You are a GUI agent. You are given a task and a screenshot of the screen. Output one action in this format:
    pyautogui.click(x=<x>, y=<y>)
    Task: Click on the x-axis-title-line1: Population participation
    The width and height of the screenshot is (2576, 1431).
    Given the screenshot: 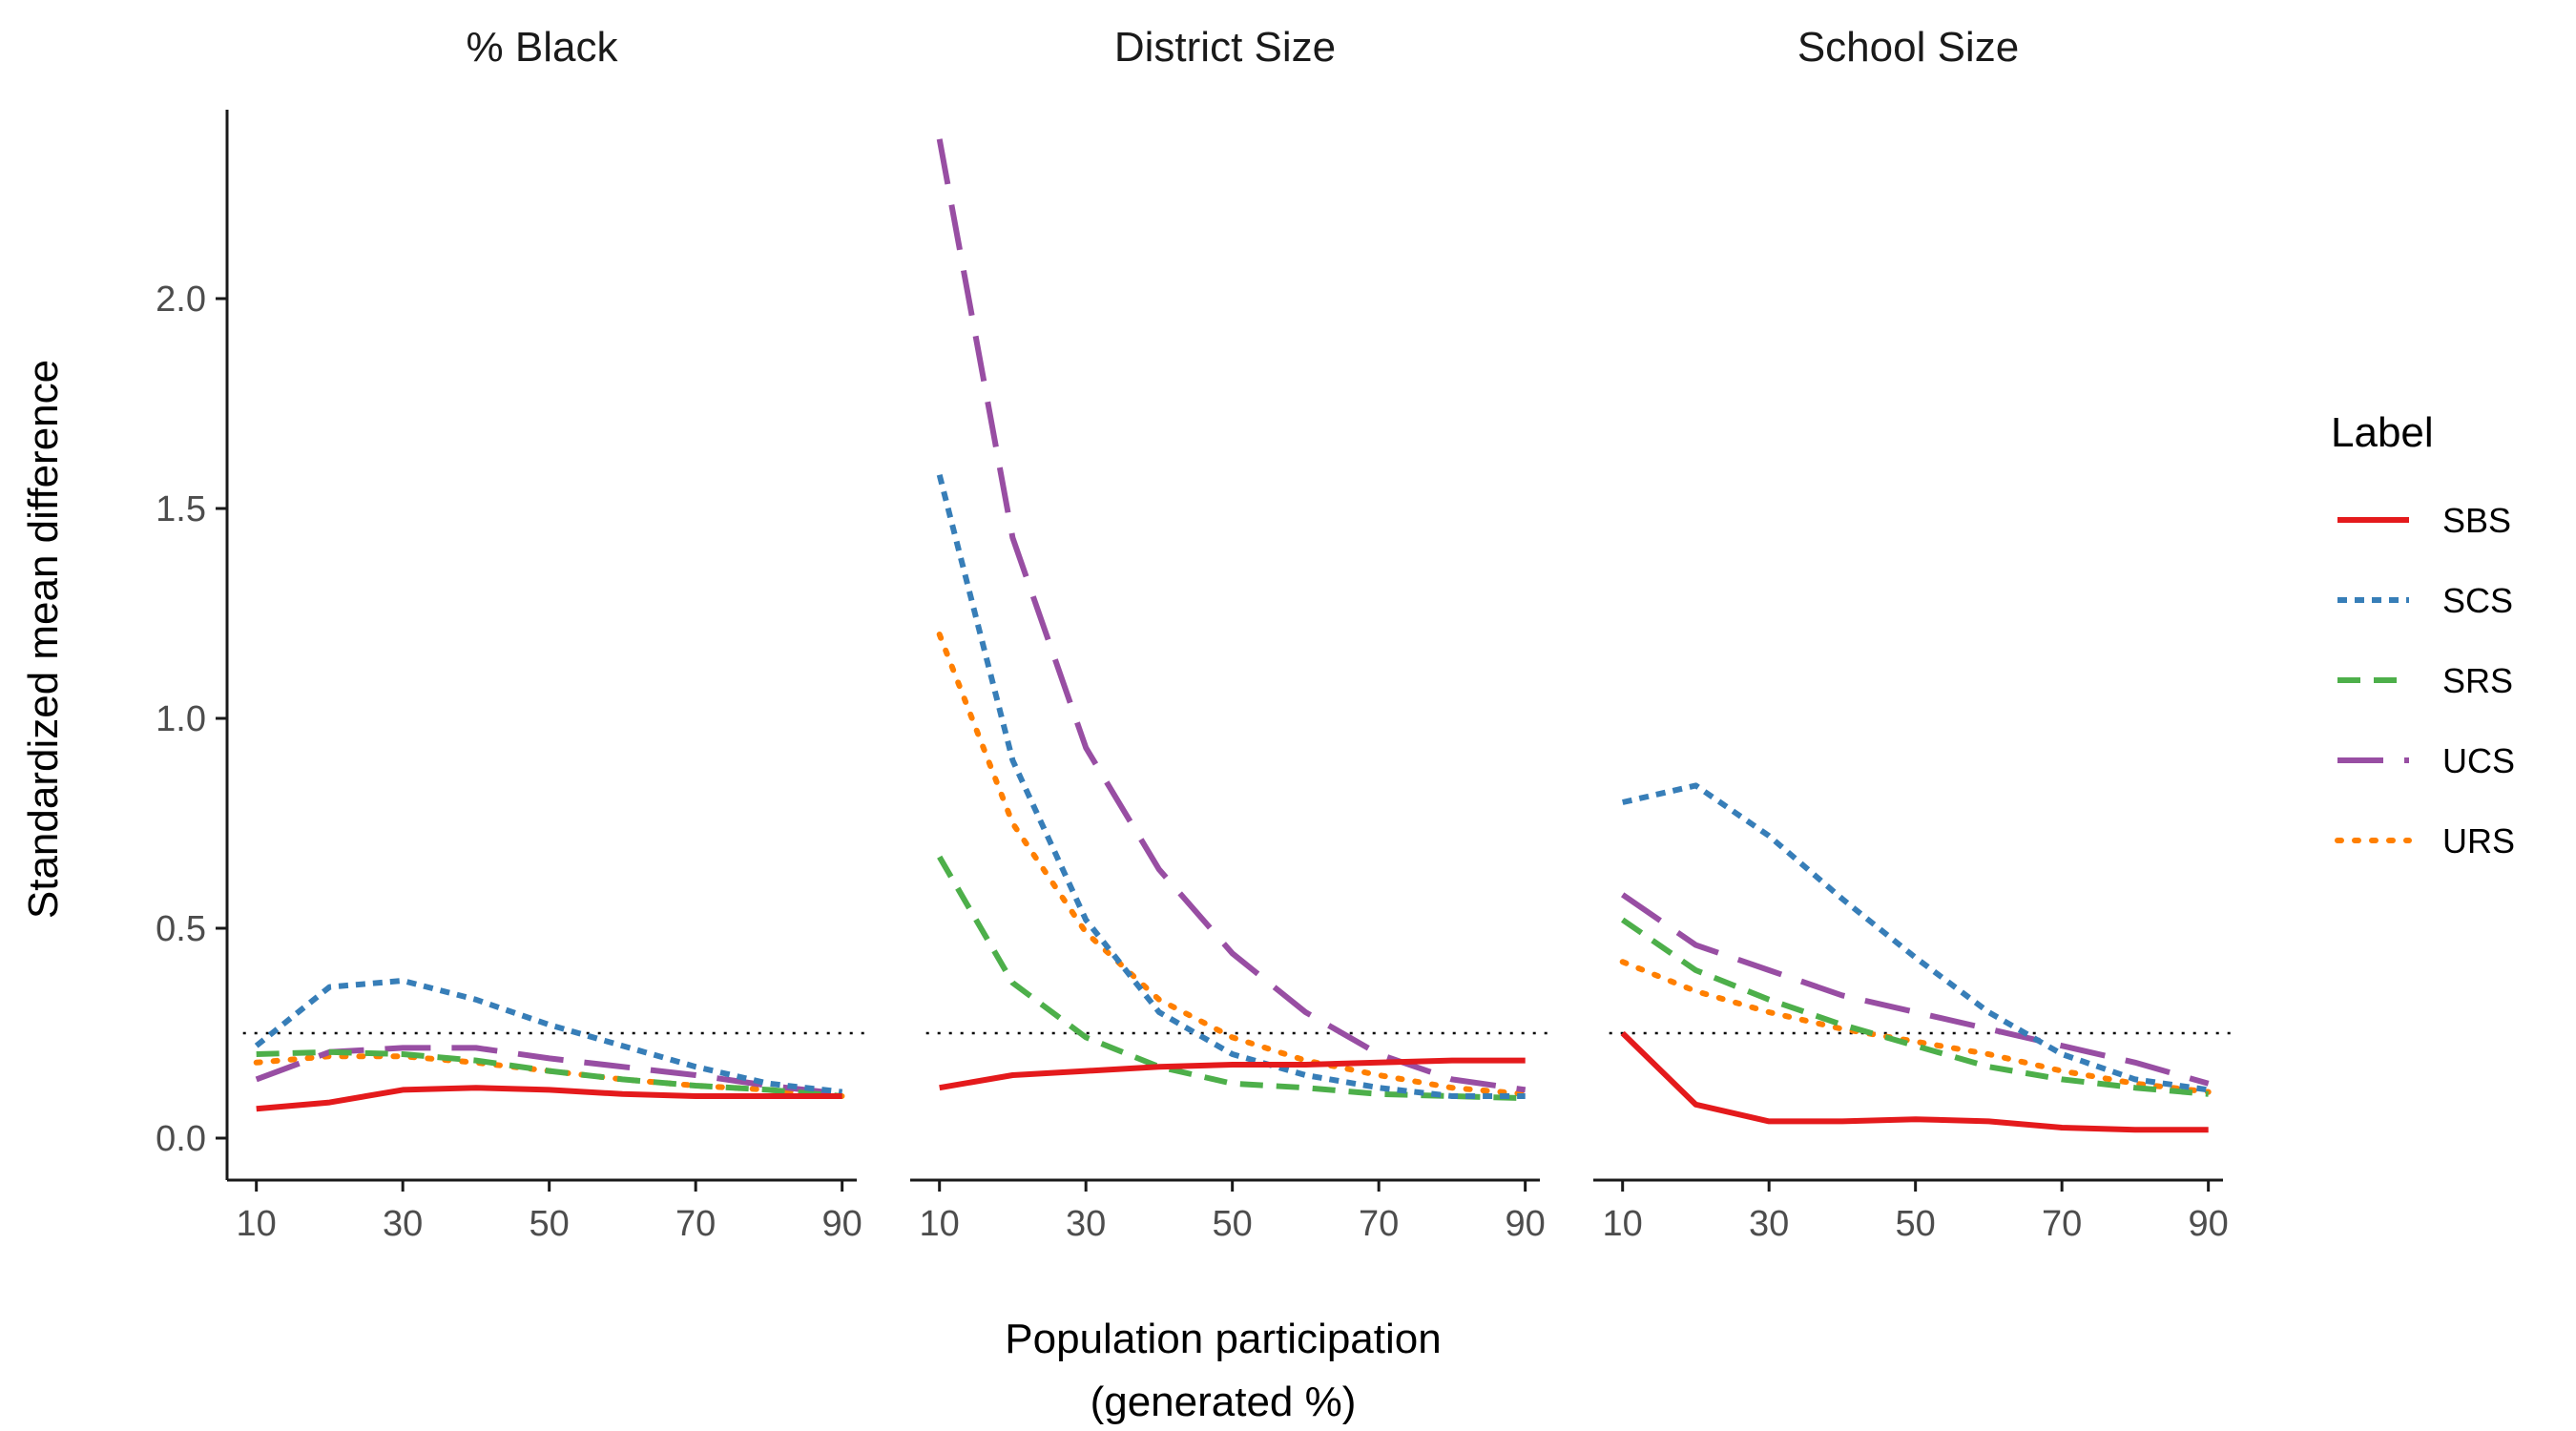 What is the action you would take?
    pyautogui.click(x=1223, y=1339)
    